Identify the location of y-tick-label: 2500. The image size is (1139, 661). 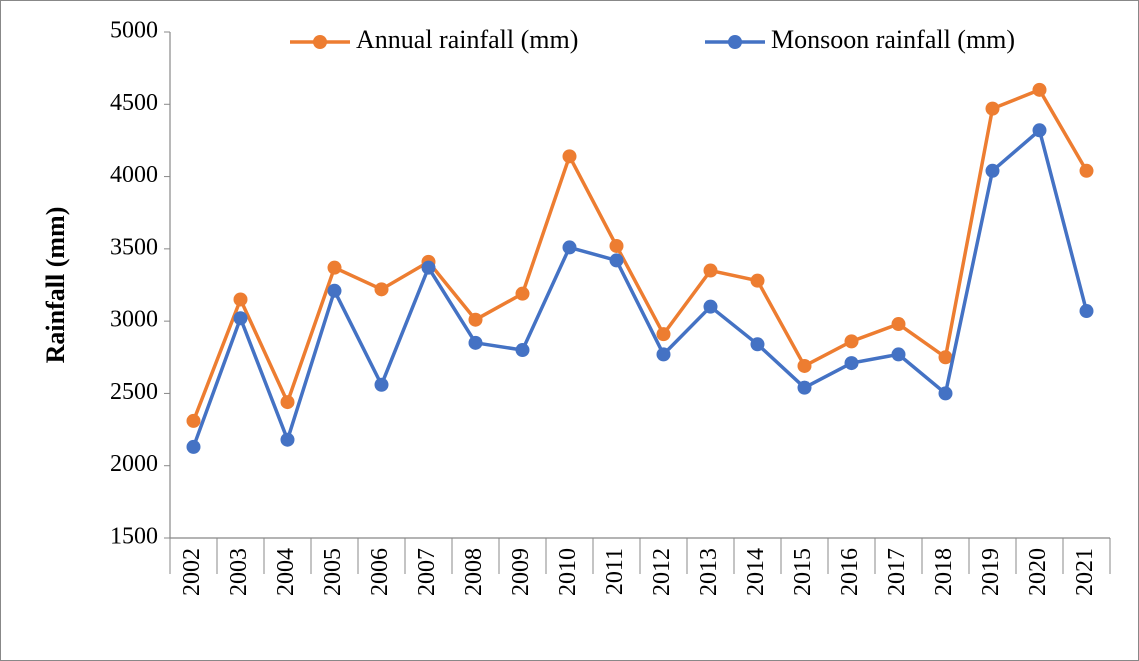
(134, 392).